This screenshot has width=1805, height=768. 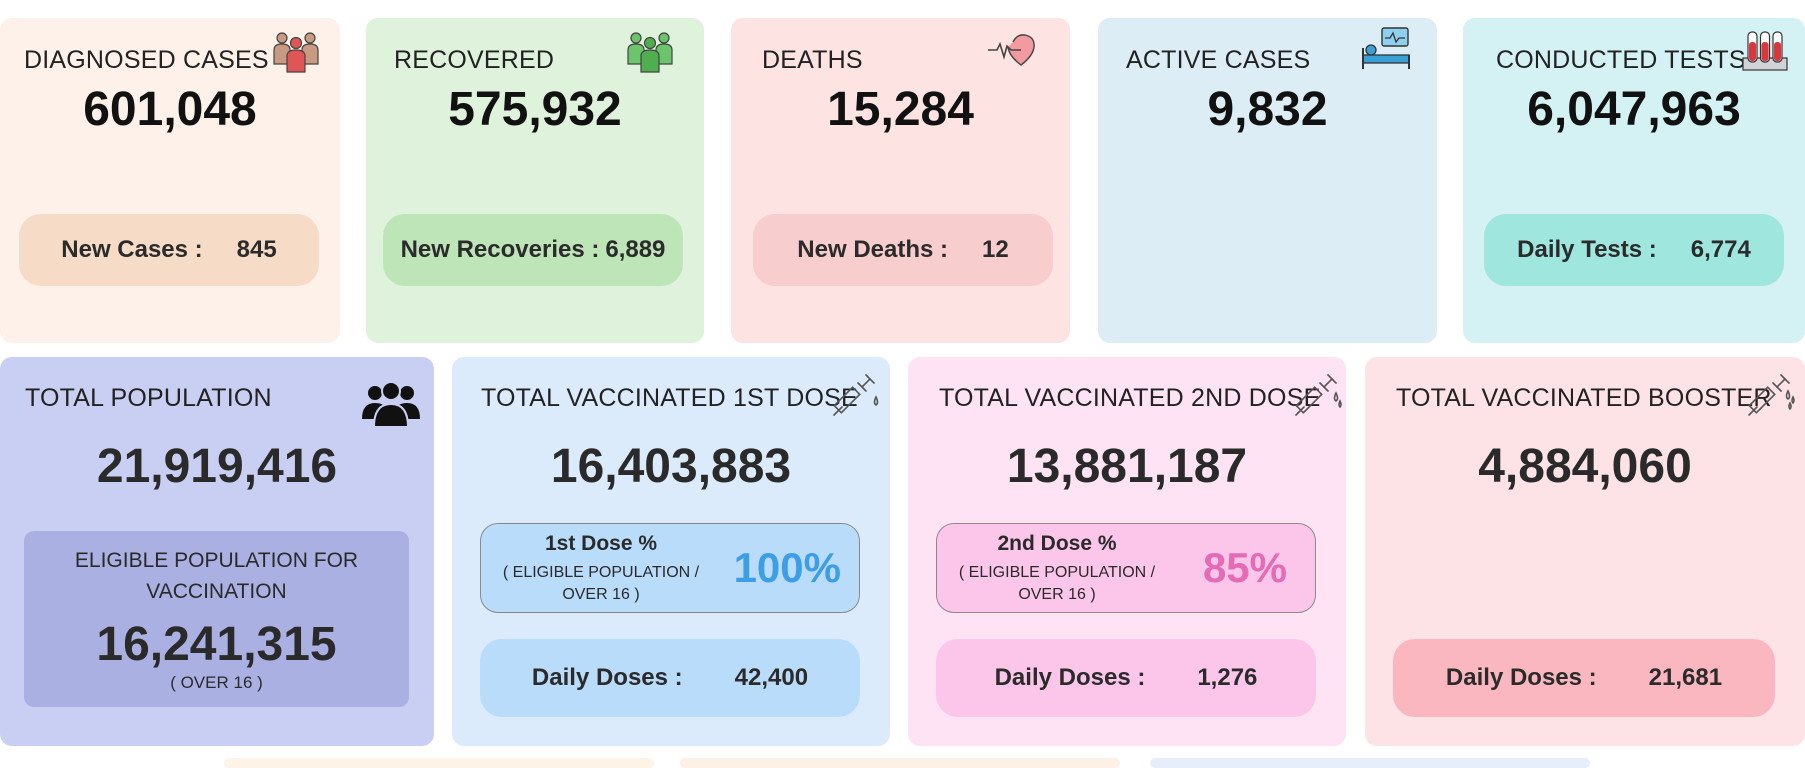 I want to click on card-title: TOTAL VACCINATED BOOSTER, so click(x=1584, y=398).